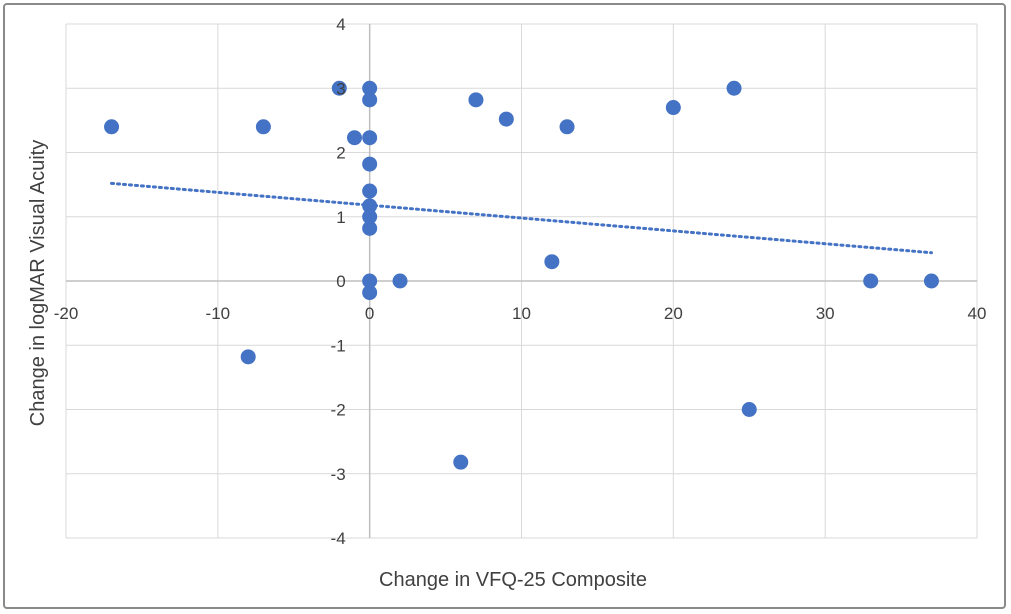 The image size is (1011, 614). Describe the element at coordinates (340, 24) in the screenshot. I see `y-tick-label: 4` at that location.